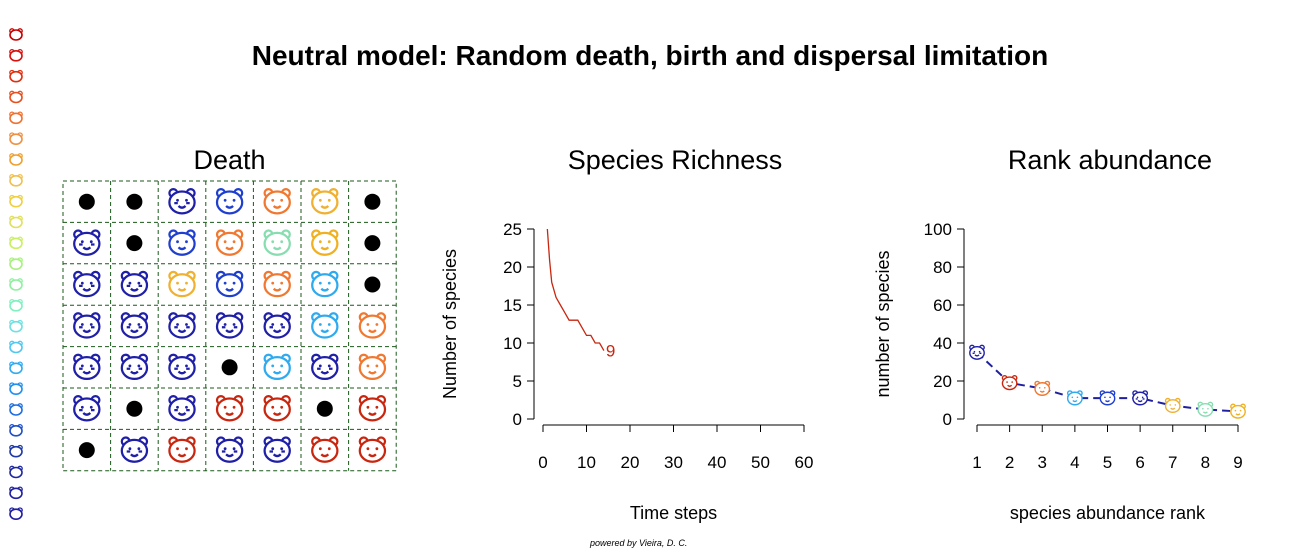 This screenshot has height=550, width=1300. Describe the element at coordinates (512, 343) in the screenshot. I see `y-tick-label: 10` at that location.